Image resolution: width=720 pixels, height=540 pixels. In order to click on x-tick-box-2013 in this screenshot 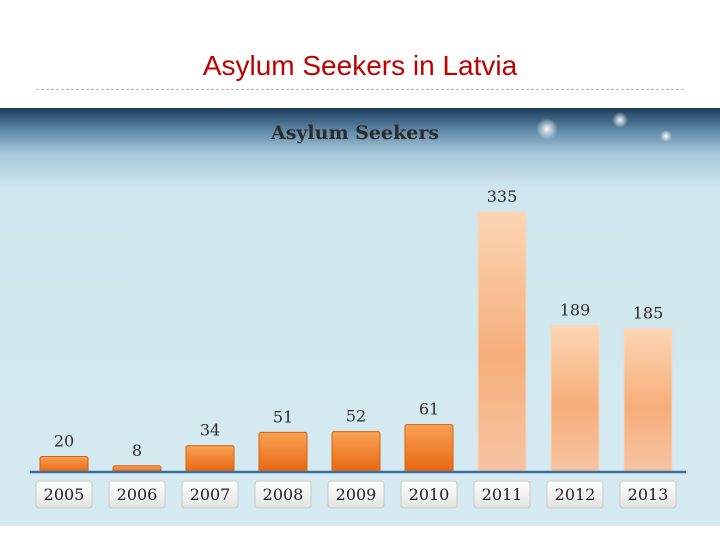, I will do `click(648, 494)`.